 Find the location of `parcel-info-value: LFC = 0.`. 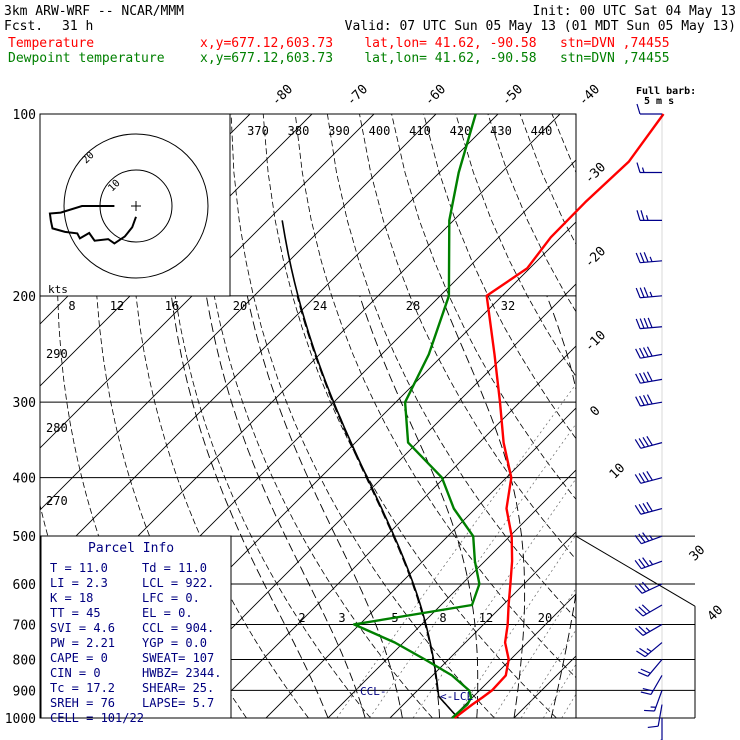

parcel-info-value: LFC = 0. is located at coordinates (171, 598).